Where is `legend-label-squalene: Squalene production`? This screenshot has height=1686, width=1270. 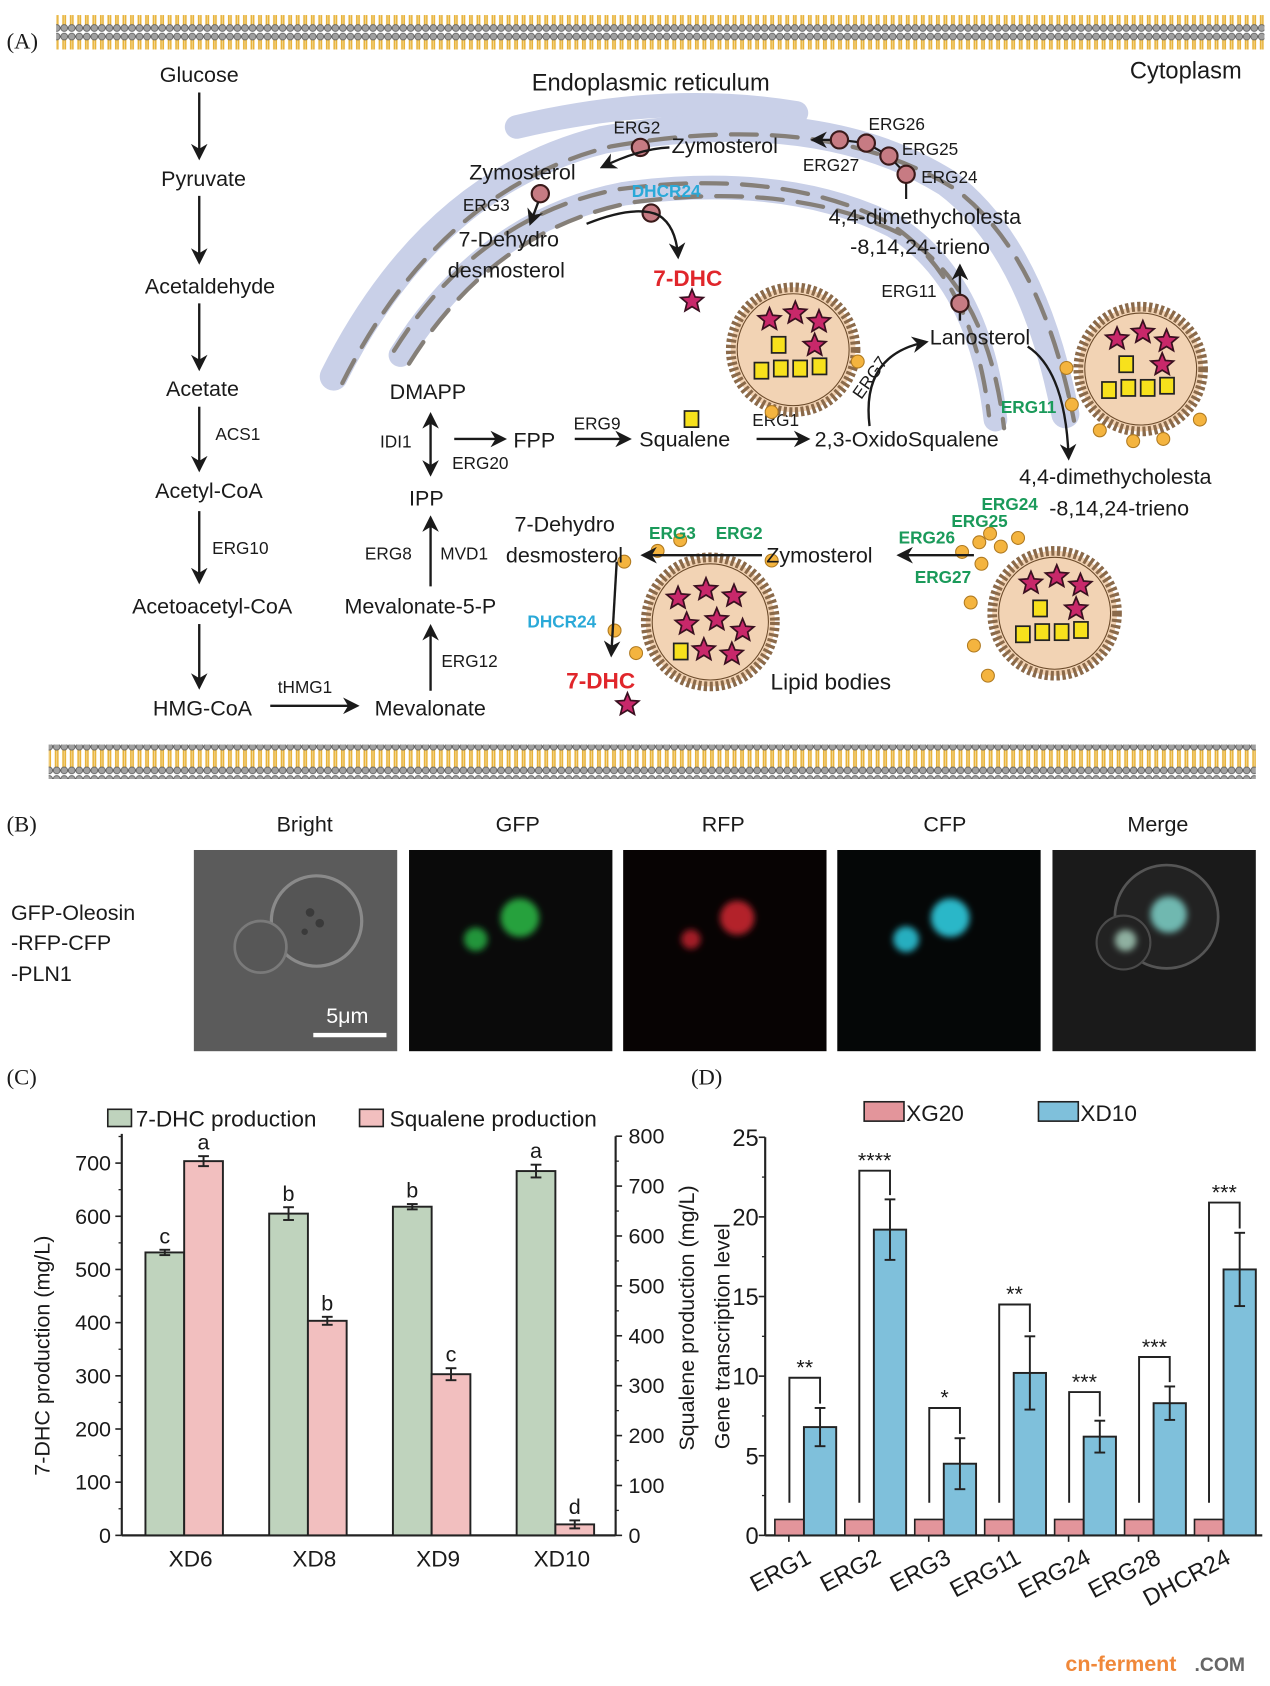 legend-label-squalene: Squalene production is located at coordinates (493, 1119).